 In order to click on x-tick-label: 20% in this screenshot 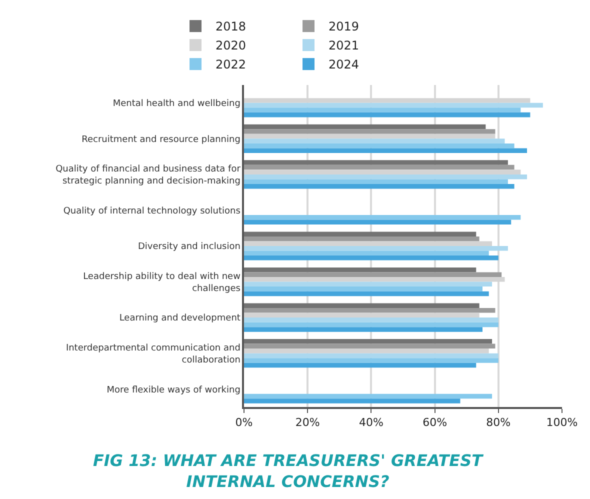, I will do `click(307, 422)`.